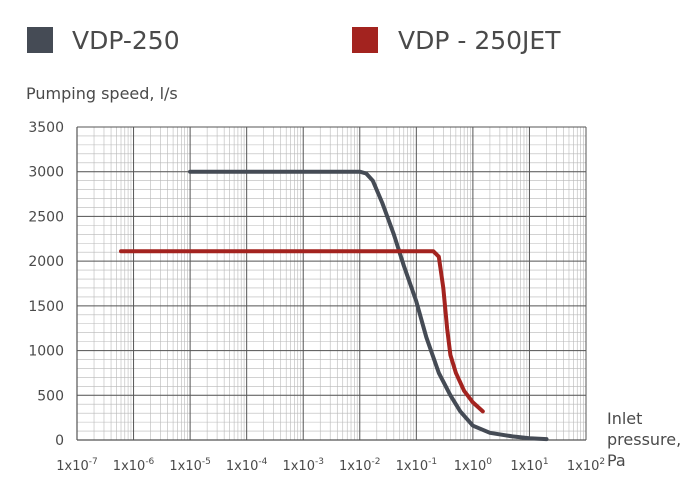 The width and height of the screenshot is (700, 504). What do you see at coordinates (46, 128) in the screenshot?
I see `y-tick-label: 3500` at bounding box center [46, 128].